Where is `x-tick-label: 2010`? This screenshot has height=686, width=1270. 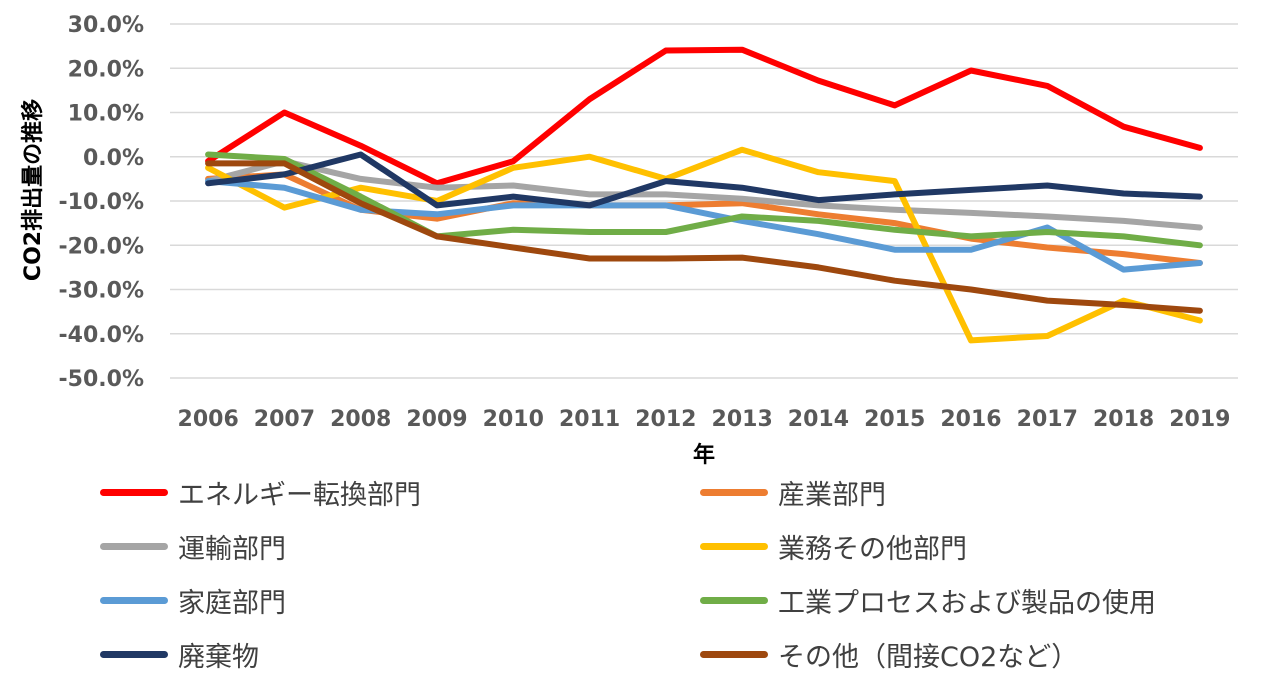
x-tick-label: 2010 is located at coordinates (513, 419).